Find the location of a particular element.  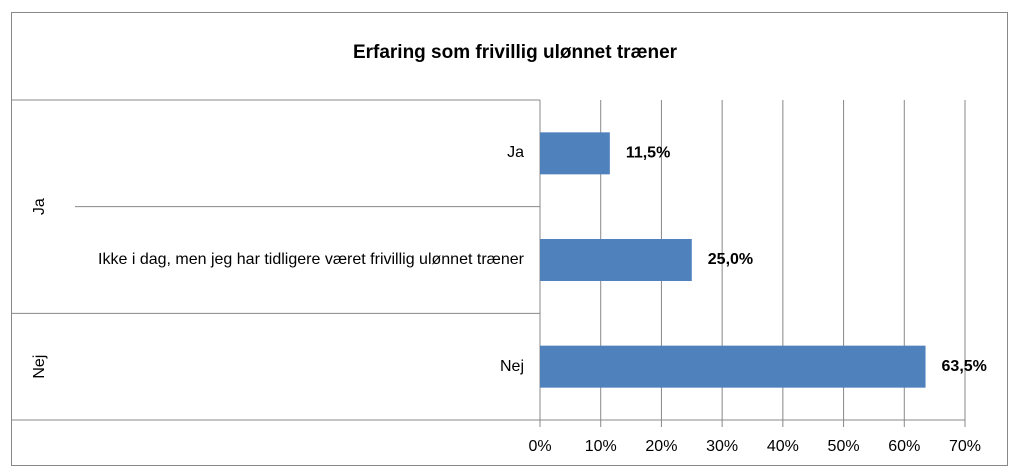

group-label: Nej is located at coordinates (39, 367).